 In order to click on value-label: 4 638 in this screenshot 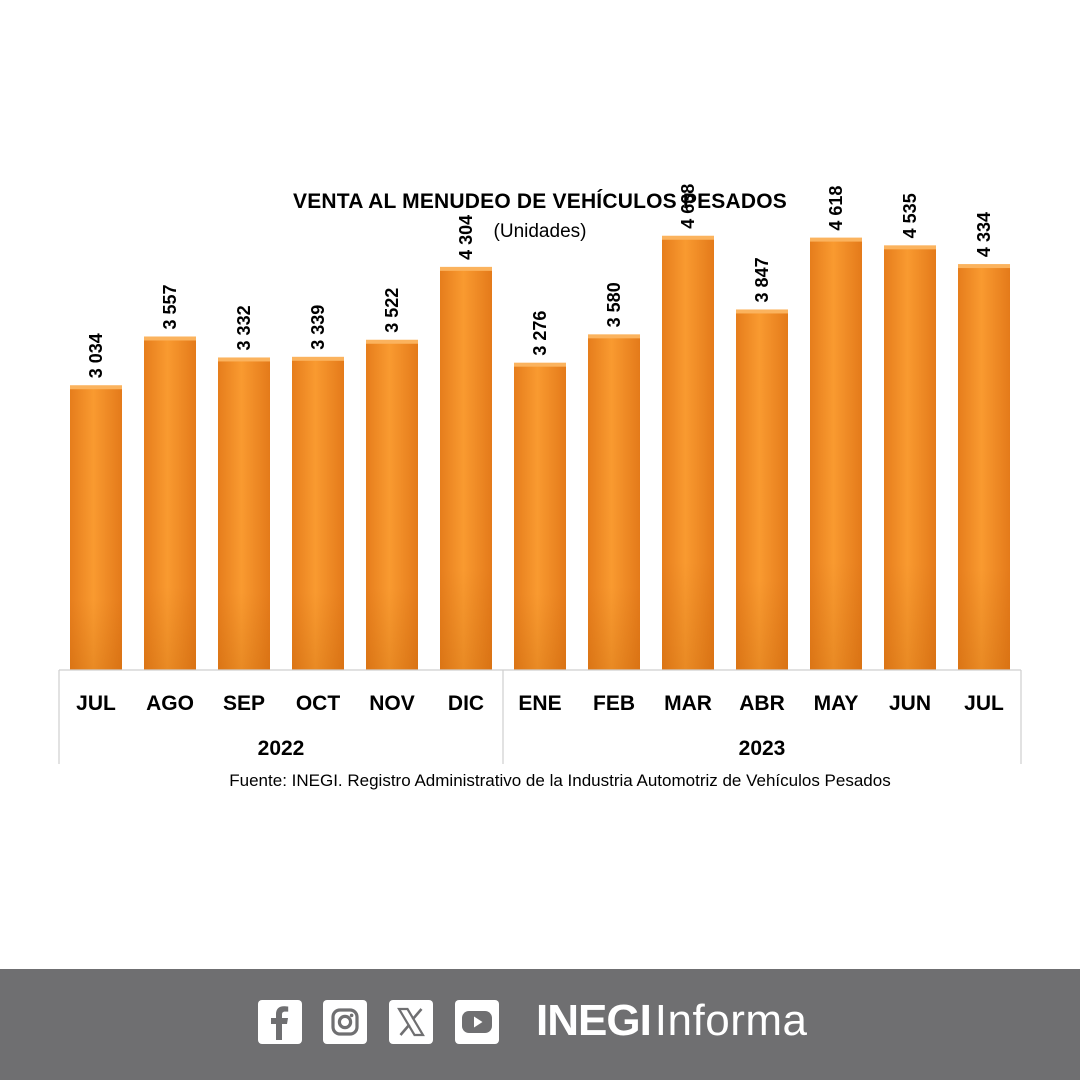, I will do `click(688, 206)`.